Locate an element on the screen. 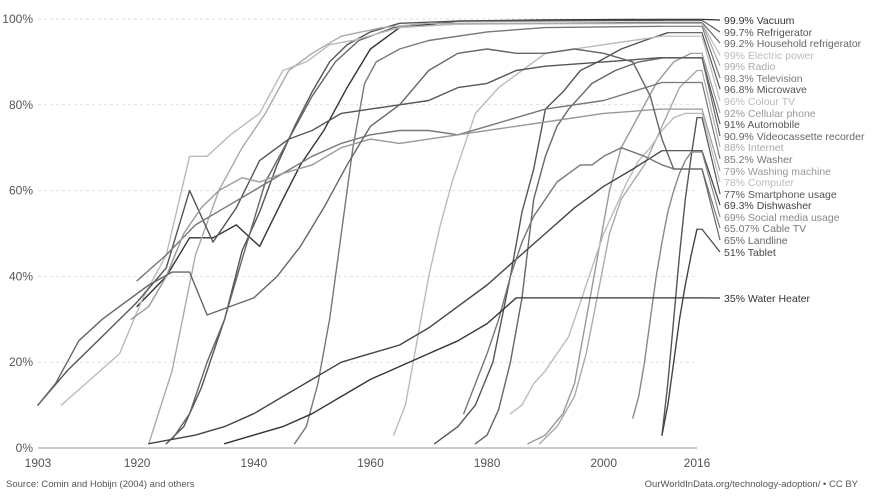 Image resolution: width=873 pixels, height=502 pixels. series-label: 91% Automobile is located at coordinates (762, 125).